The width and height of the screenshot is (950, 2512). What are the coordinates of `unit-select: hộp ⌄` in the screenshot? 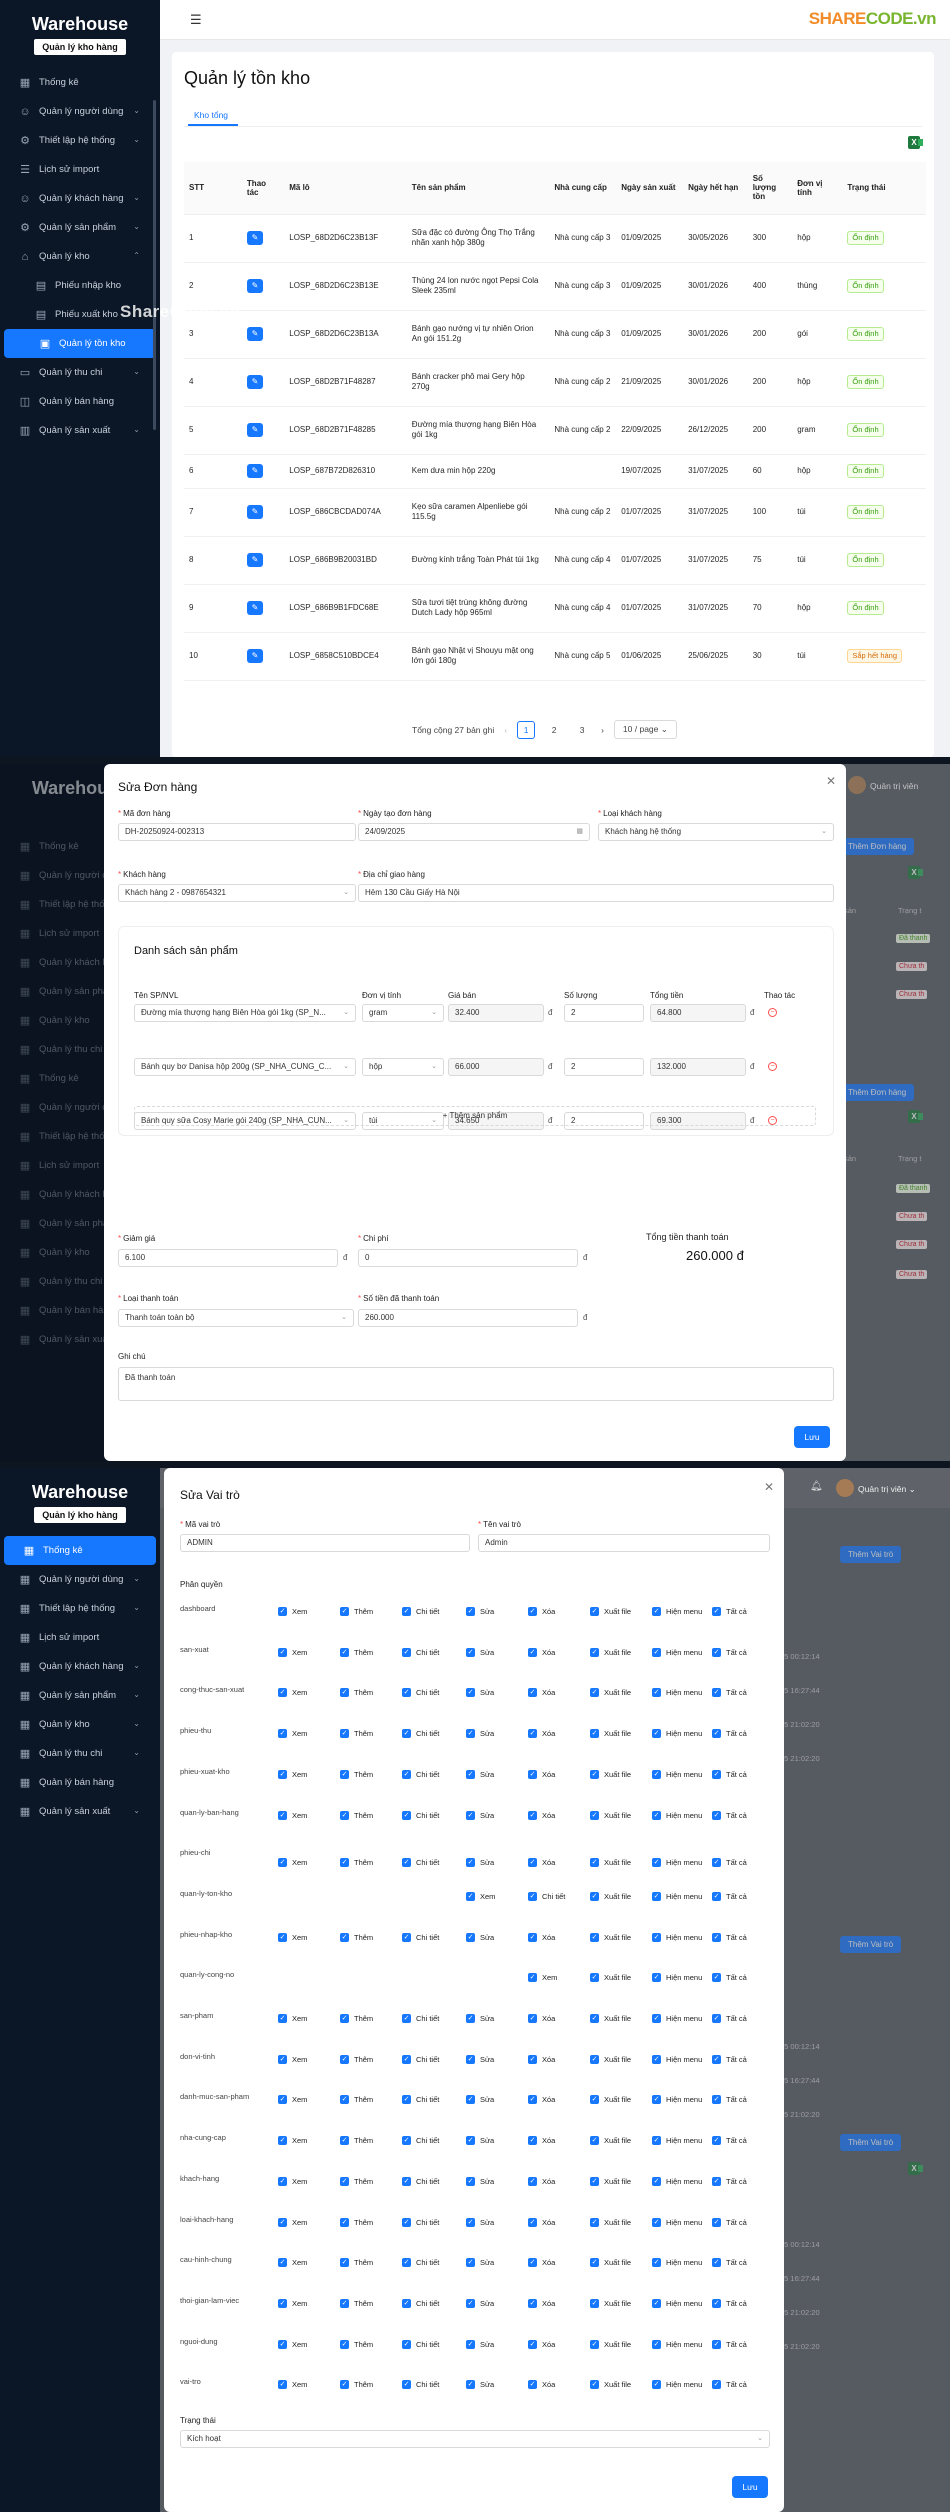 It's located at (403, 1067).